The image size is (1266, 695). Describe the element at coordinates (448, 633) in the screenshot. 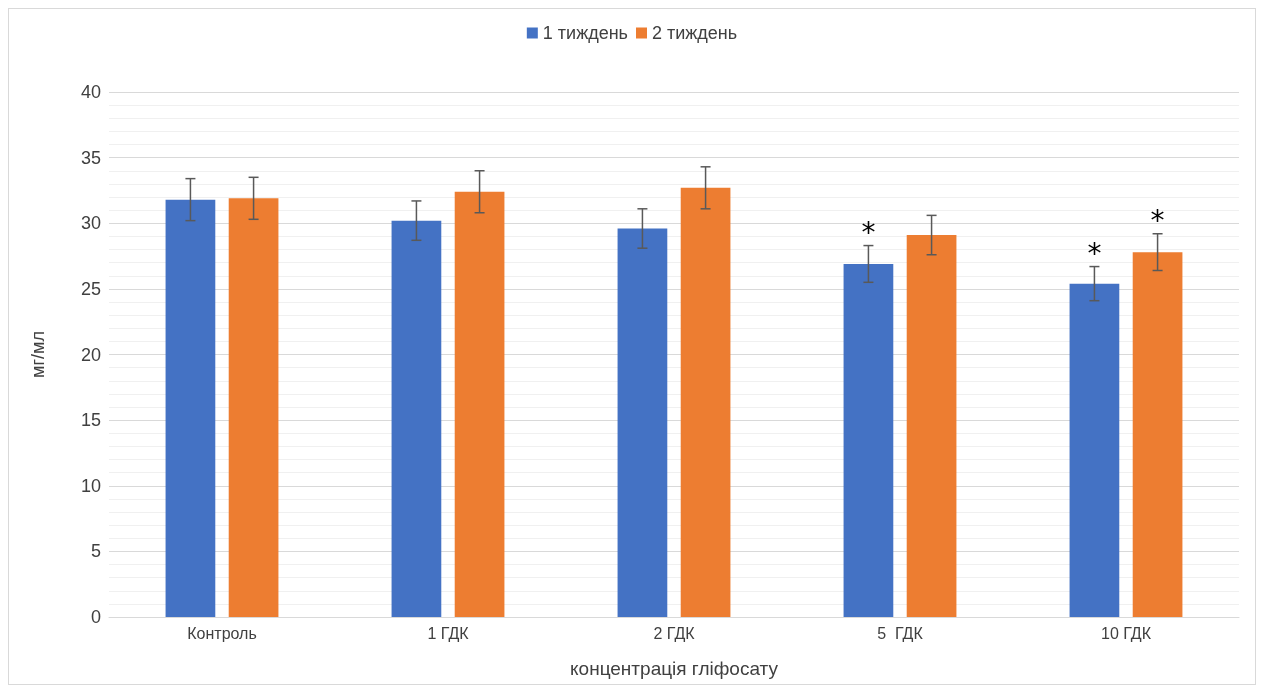

I see `x-tick-label: 1 ГДК` at that location.